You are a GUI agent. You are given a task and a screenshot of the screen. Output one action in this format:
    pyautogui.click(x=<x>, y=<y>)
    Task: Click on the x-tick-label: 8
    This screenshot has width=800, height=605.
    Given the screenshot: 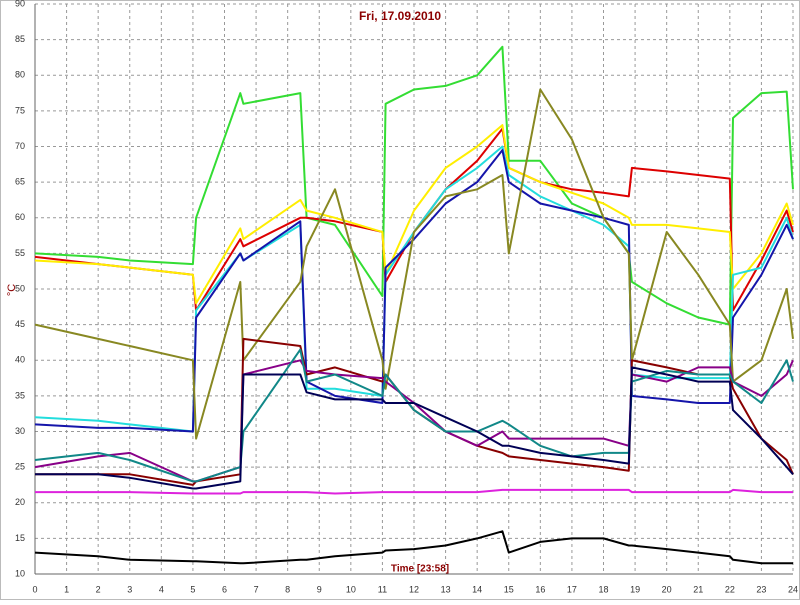 What is the action you would take?
    pyautogui.click(x=287, y=589)
    